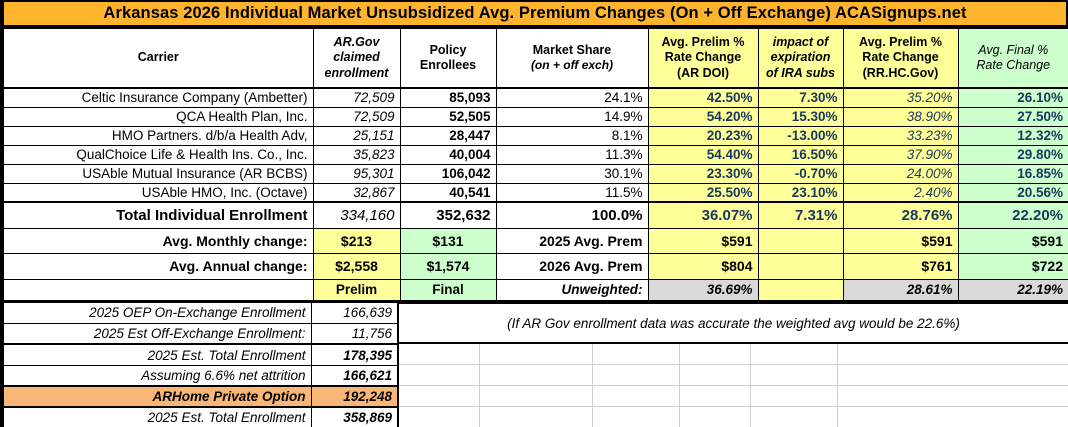 The height and width of the screenshot is (427, 1068). I want to click on prem-2026-rrhc: $761, so click(900, 266).